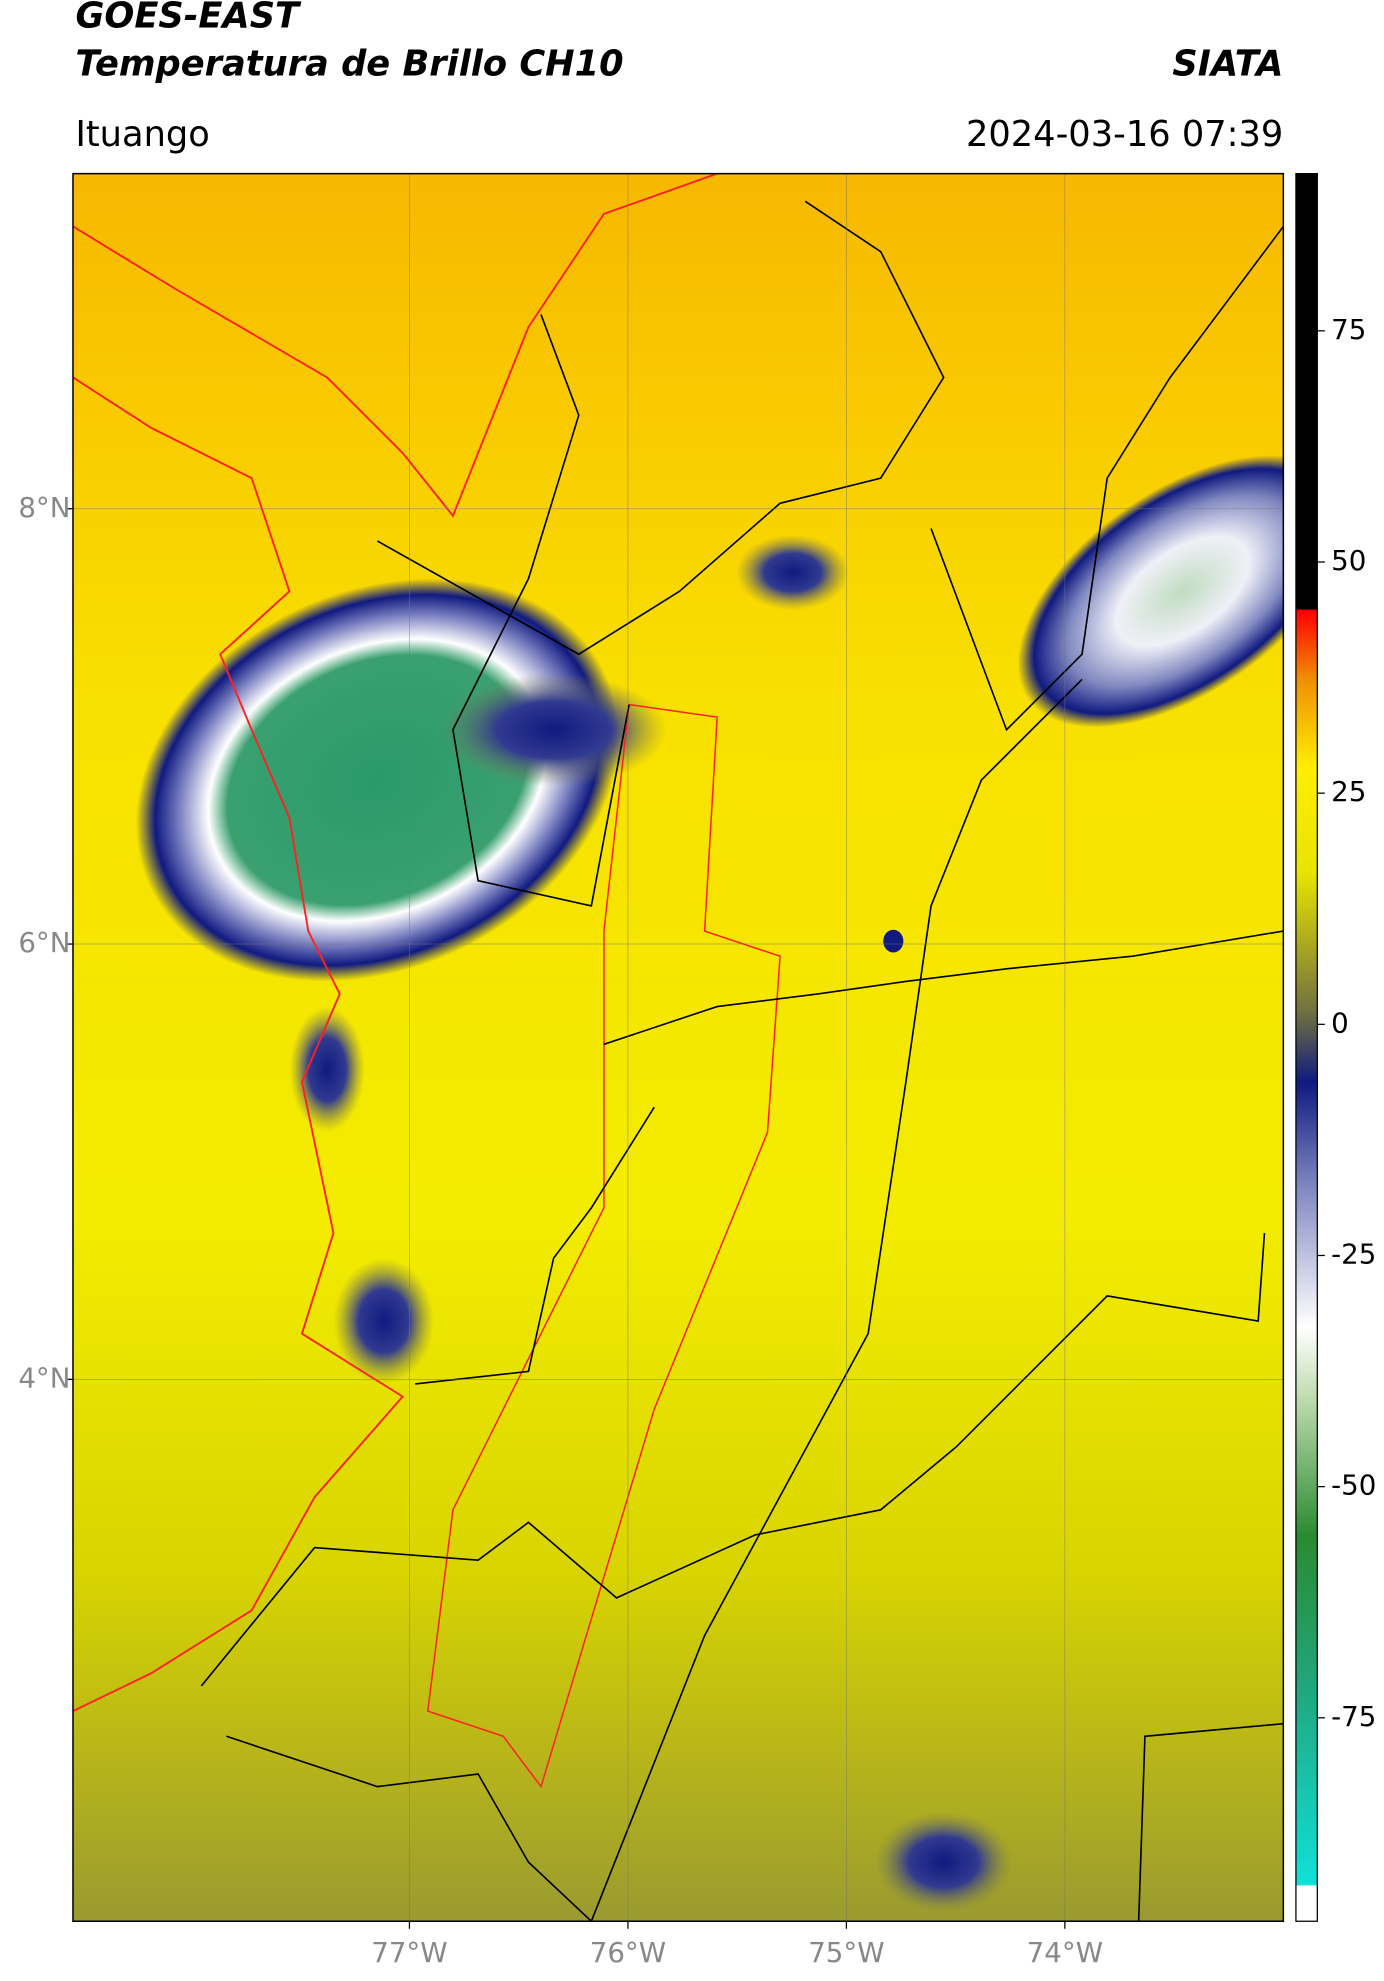  I want to click on x-tick-label: 77°W, so click(409, 1952).